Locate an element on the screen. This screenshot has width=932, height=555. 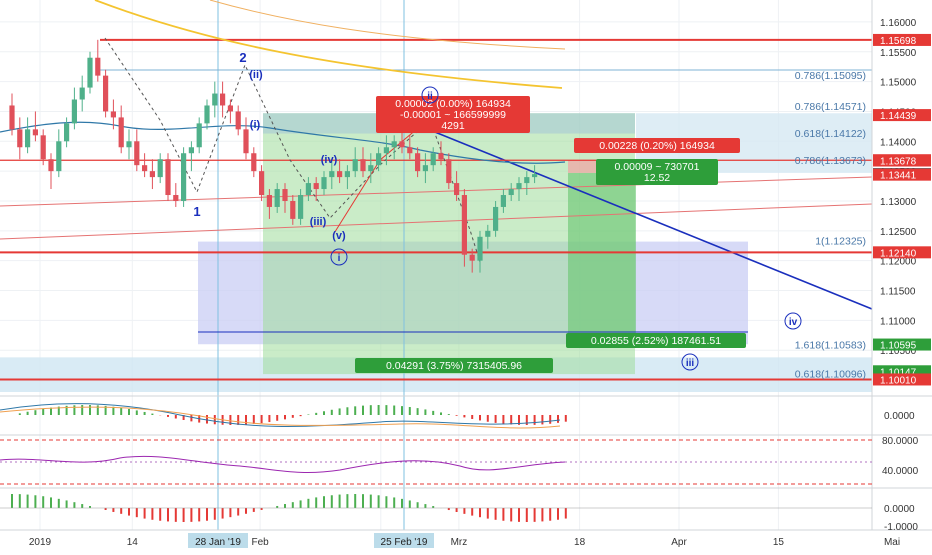
price-label-text: 1.14439 is located at coordinates (898, 116).